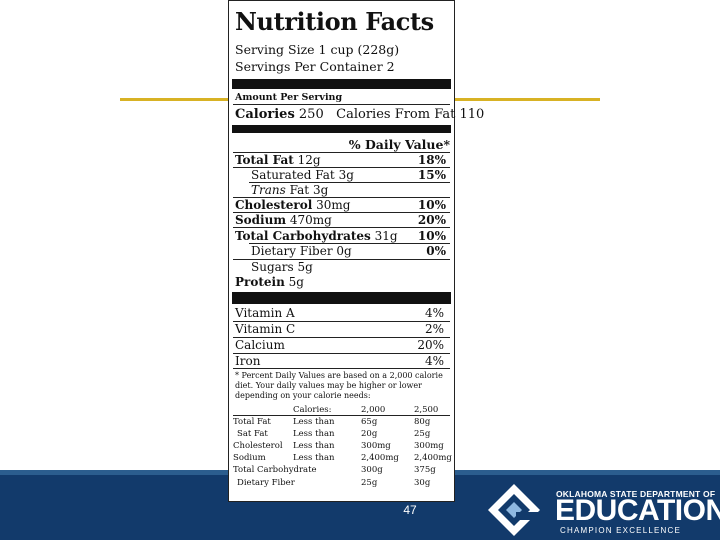  What do you see at coordinates (272, 267) in the screenshot?
I see `nutrient-label: Sugars` at bounding box center [272, 267].